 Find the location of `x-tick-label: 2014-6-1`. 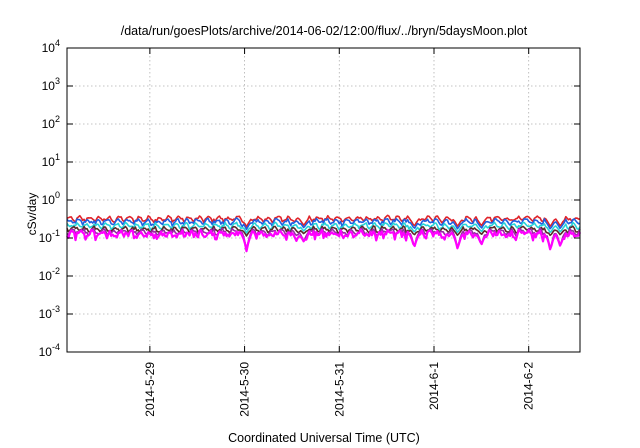

x-tick-label: 2014-6-1 is located at coordinates (434, 386).